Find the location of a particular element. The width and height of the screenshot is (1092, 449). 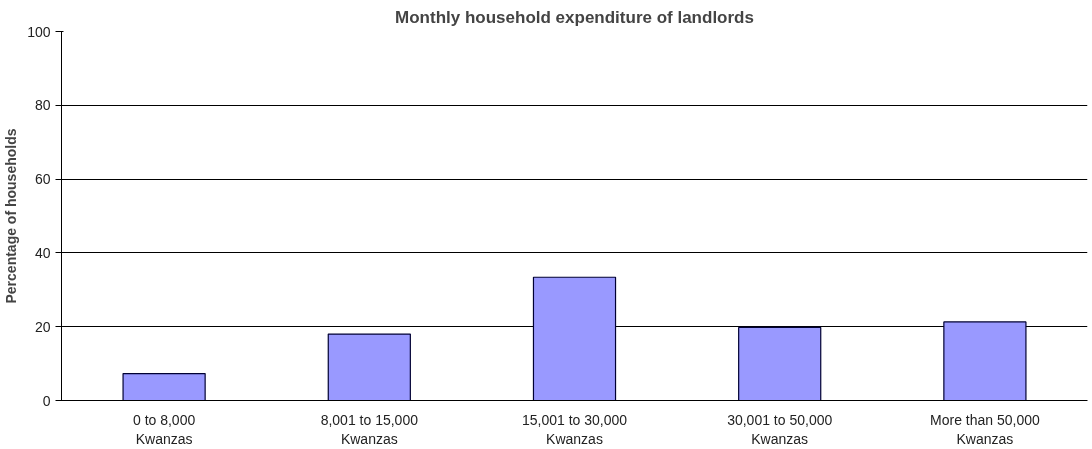

y-tick-label: 80 is located at coordinates (42, 105).